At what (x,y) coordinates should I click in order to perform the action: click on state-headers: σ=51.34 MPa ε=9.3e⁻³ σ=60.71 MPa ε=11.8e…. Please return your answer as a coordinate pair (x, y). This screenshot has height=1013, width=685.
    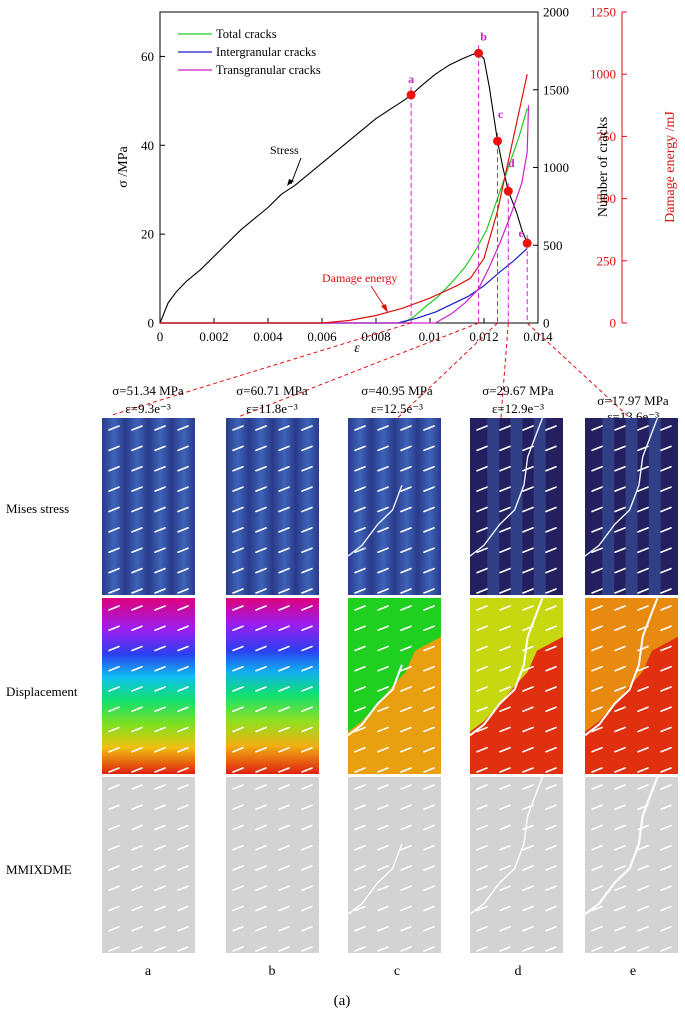
    Looking at the image, I should click on (390, 403).